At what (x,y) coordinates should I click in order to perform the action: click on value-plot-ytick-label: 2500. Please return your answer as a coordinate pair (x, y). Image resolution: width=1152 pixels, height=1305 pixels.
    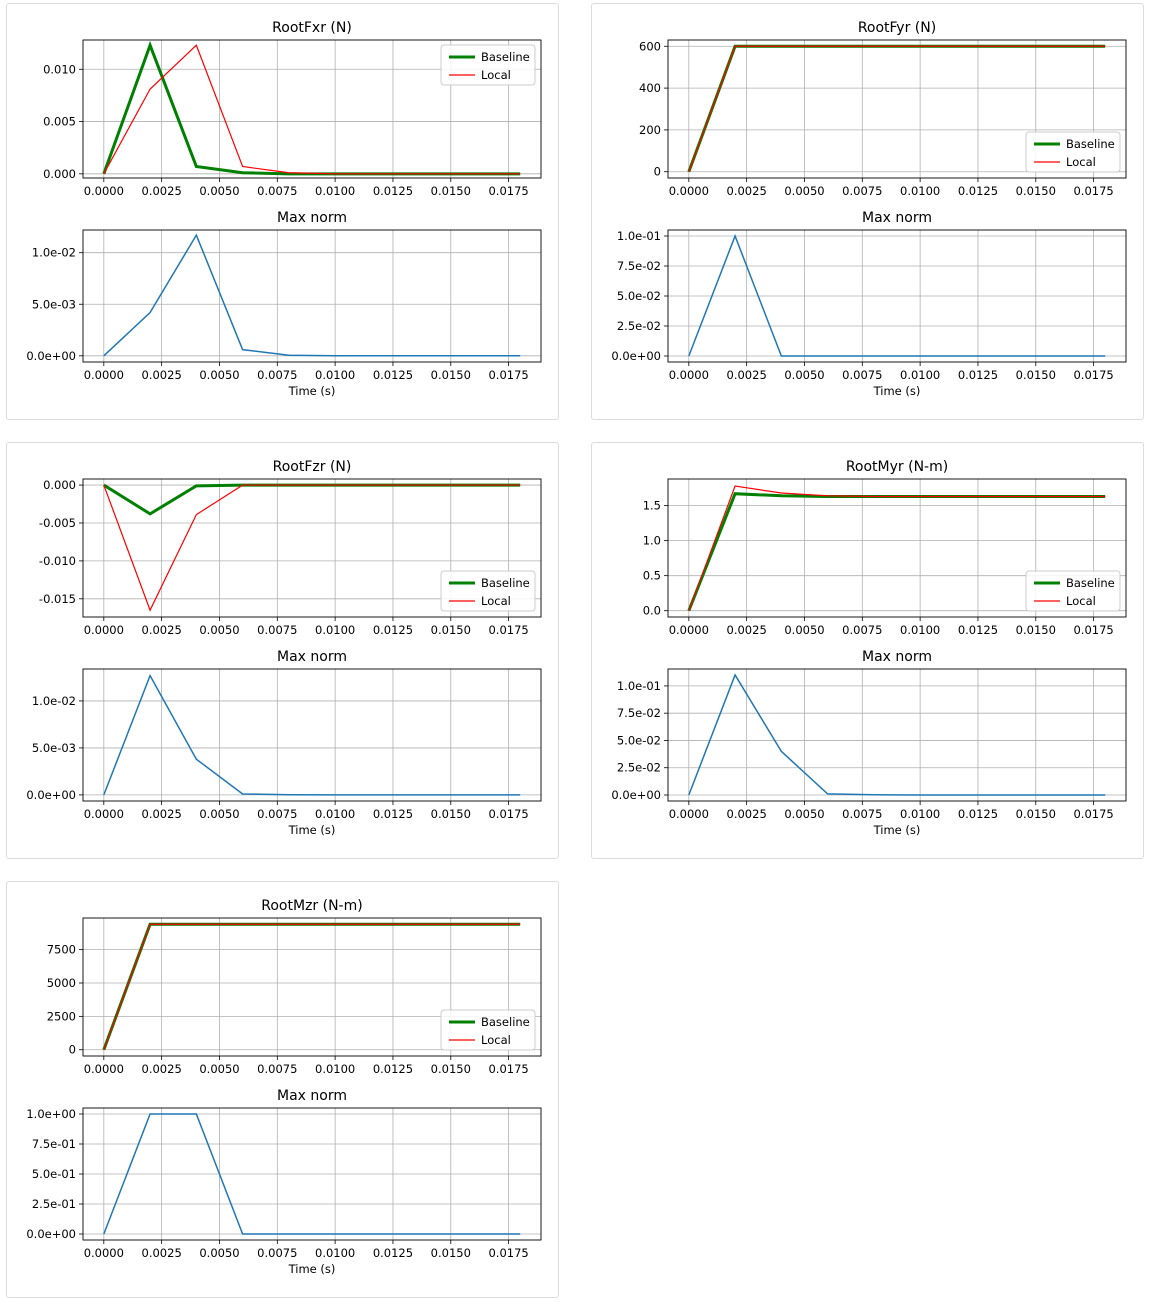
    Looking at the image, I should click on (61, 1016).